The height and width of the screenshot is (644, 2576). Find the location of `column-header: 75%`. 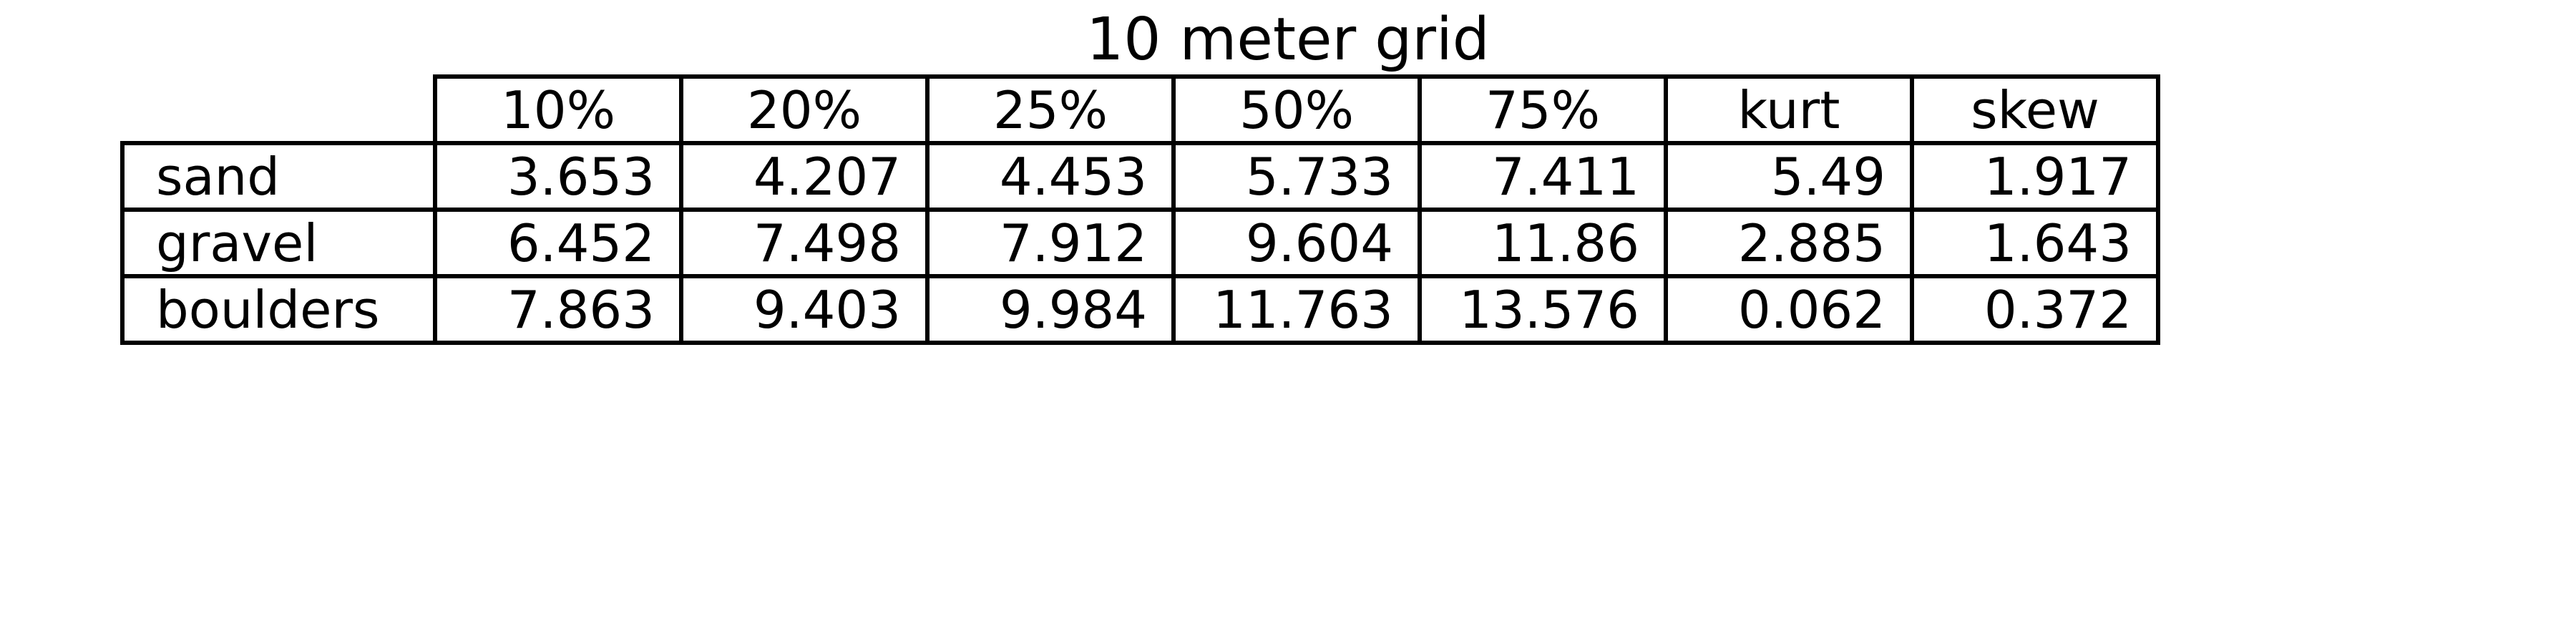

column-header: 75% is located at coordinates (1543, 109).